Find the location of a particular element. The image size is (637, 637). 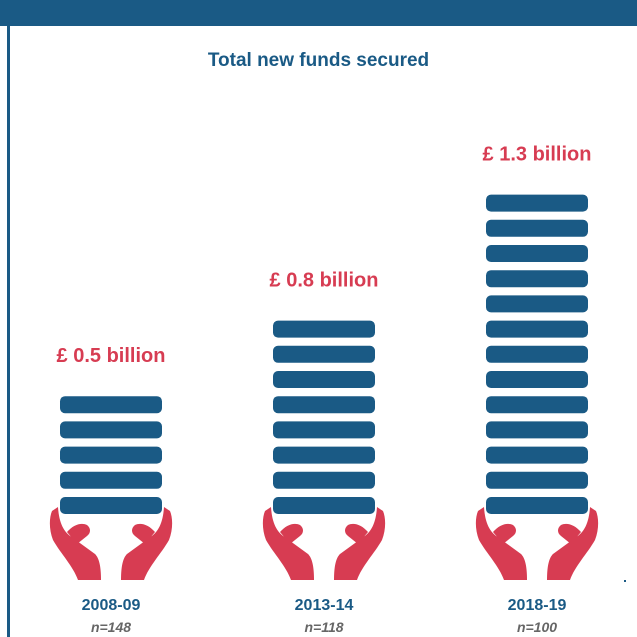

chart-title: Total new funds secured is located at coordinates (318, 60).